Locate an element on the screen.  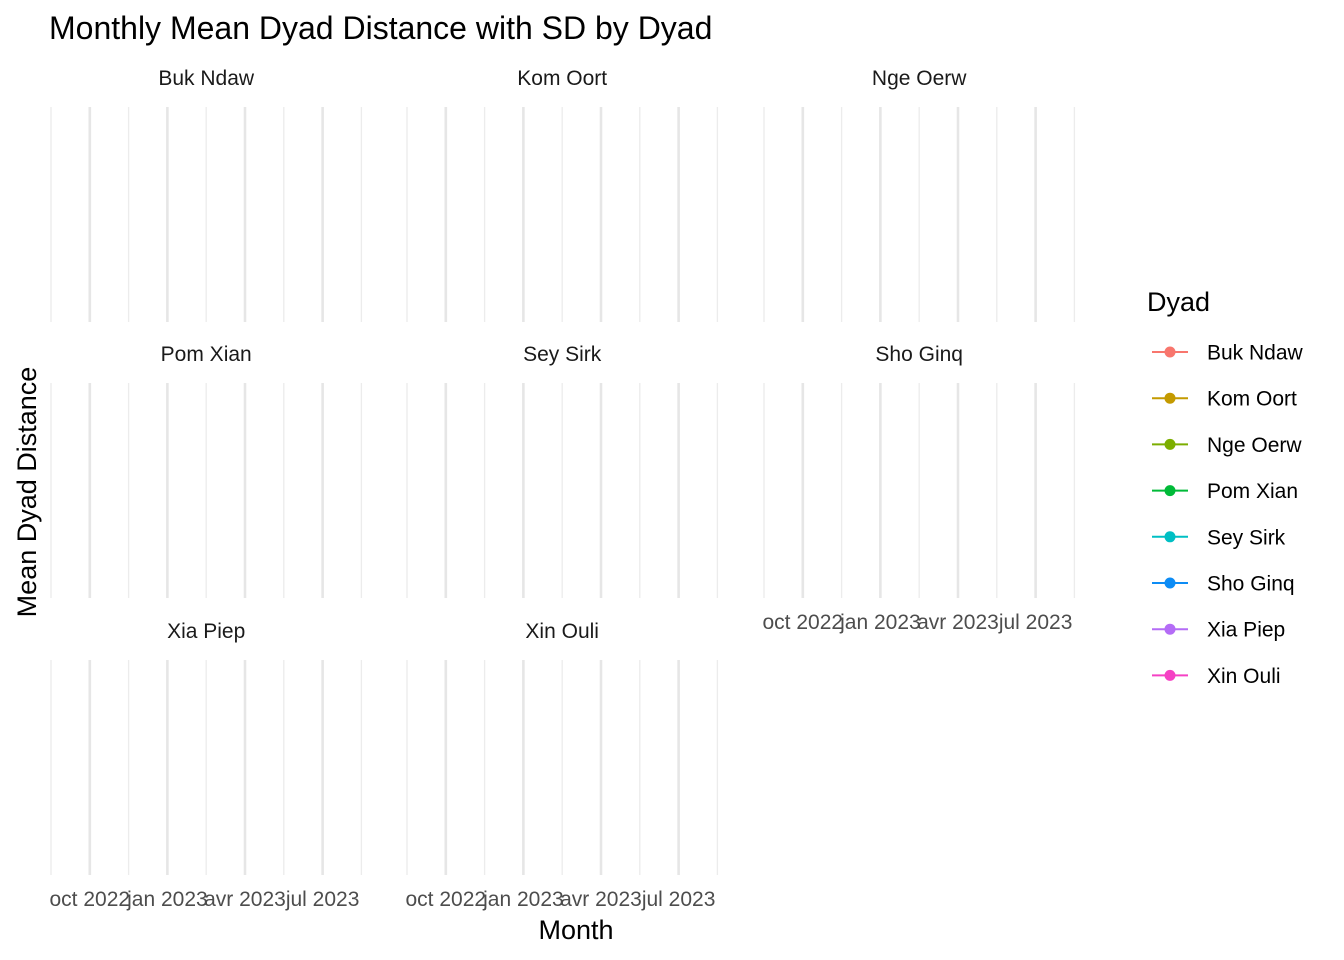
legend-item: Nge Oerw is located at coordinates (1227, 445).